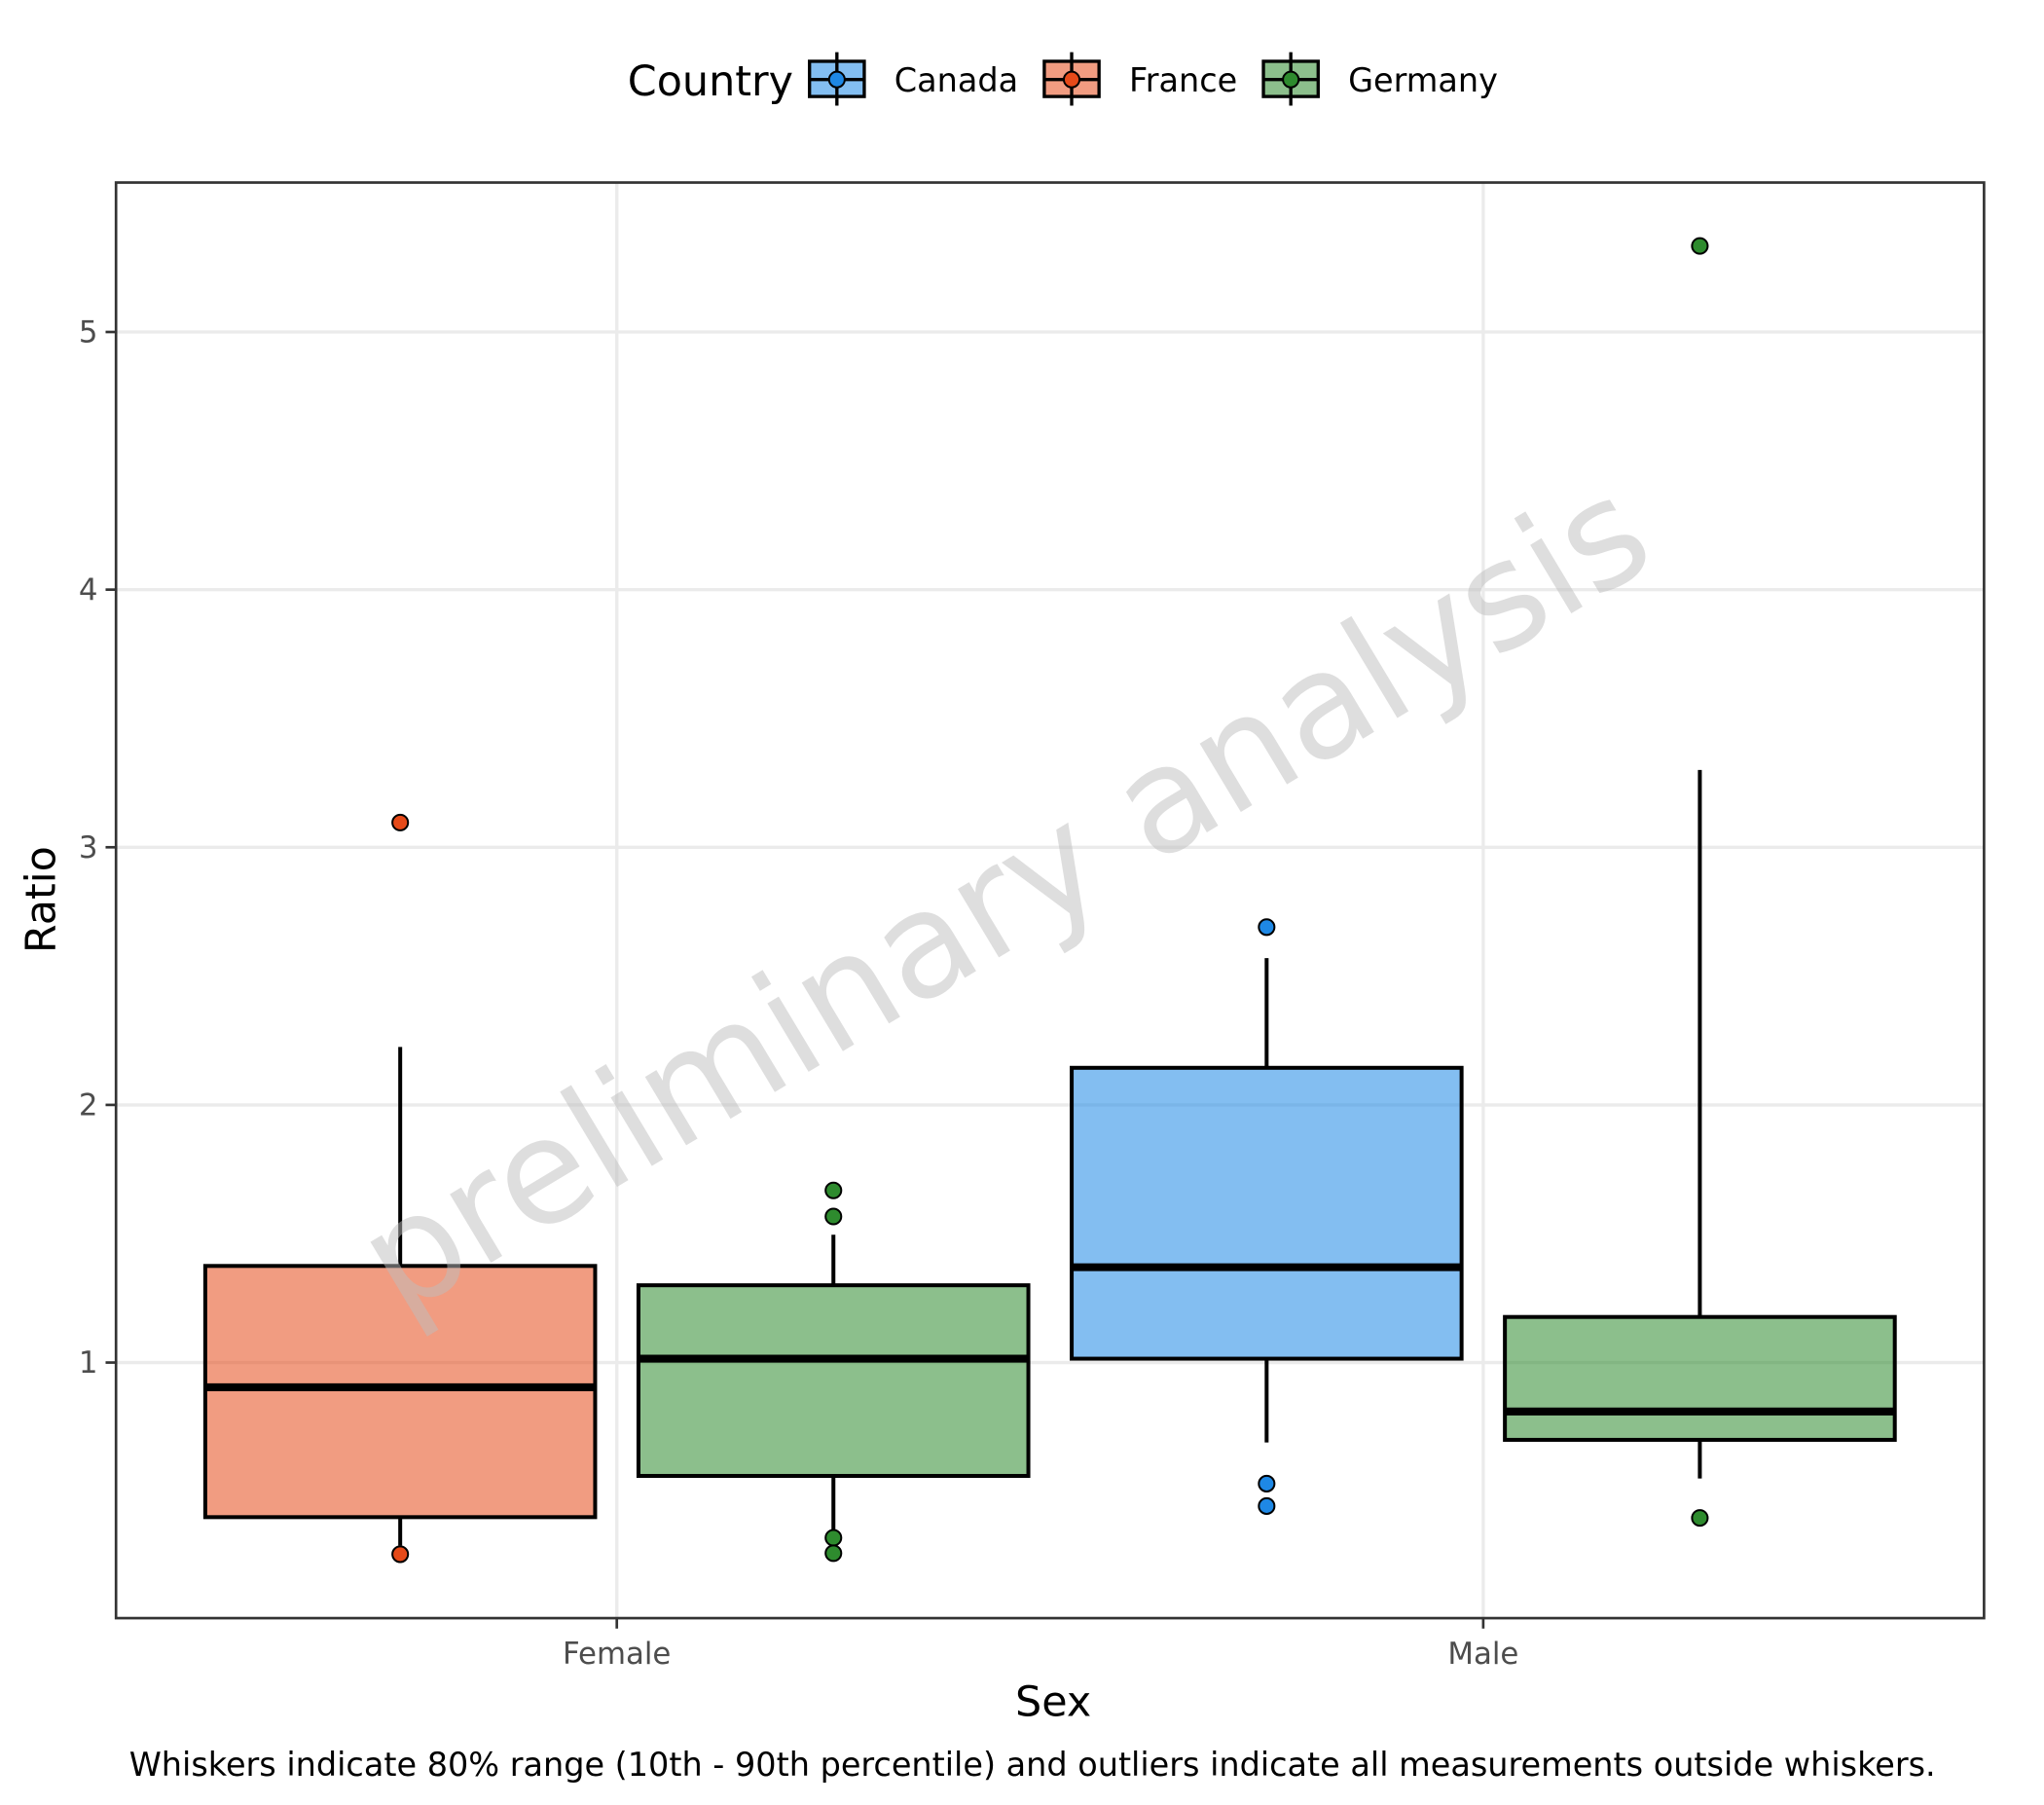 The width and height of the screenshot is (2044, 1805). What do you see at coordinates (41, 900) in the screenshot?
I see `y-axis-title: Ratio` at bounding box center [41, 900].